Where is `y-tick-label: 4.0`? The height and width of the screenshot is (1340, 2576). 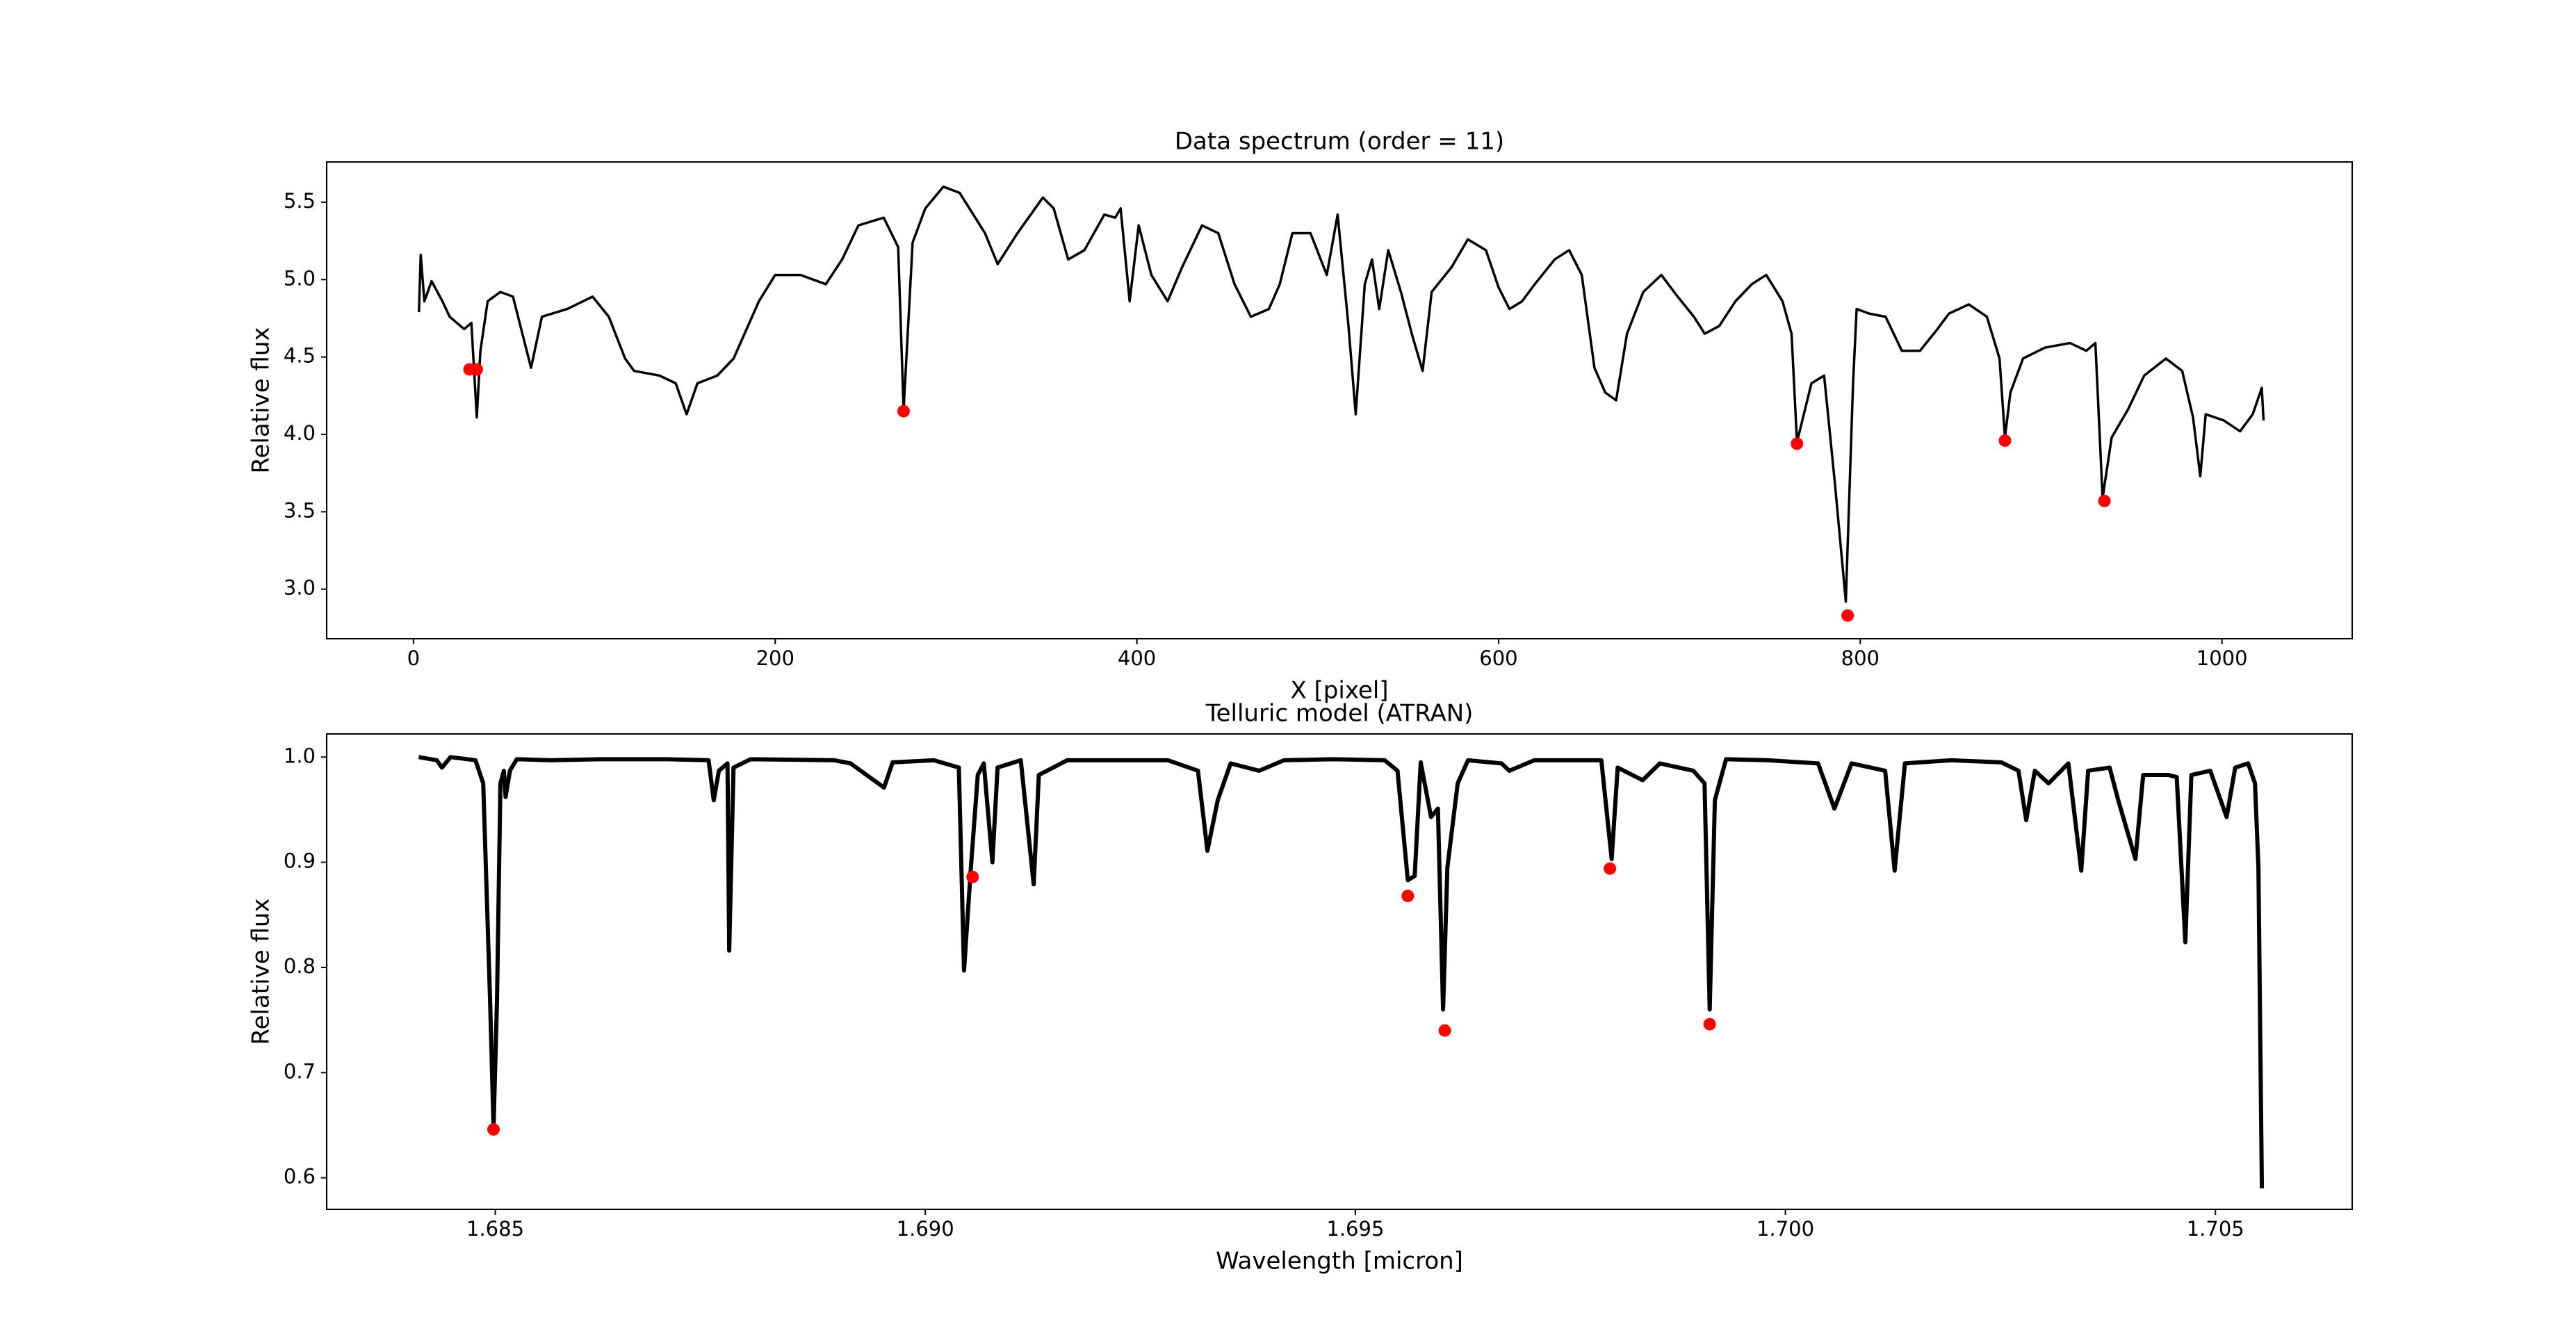 y-tick-label: 4.0 is located at coordinates (300, 433).